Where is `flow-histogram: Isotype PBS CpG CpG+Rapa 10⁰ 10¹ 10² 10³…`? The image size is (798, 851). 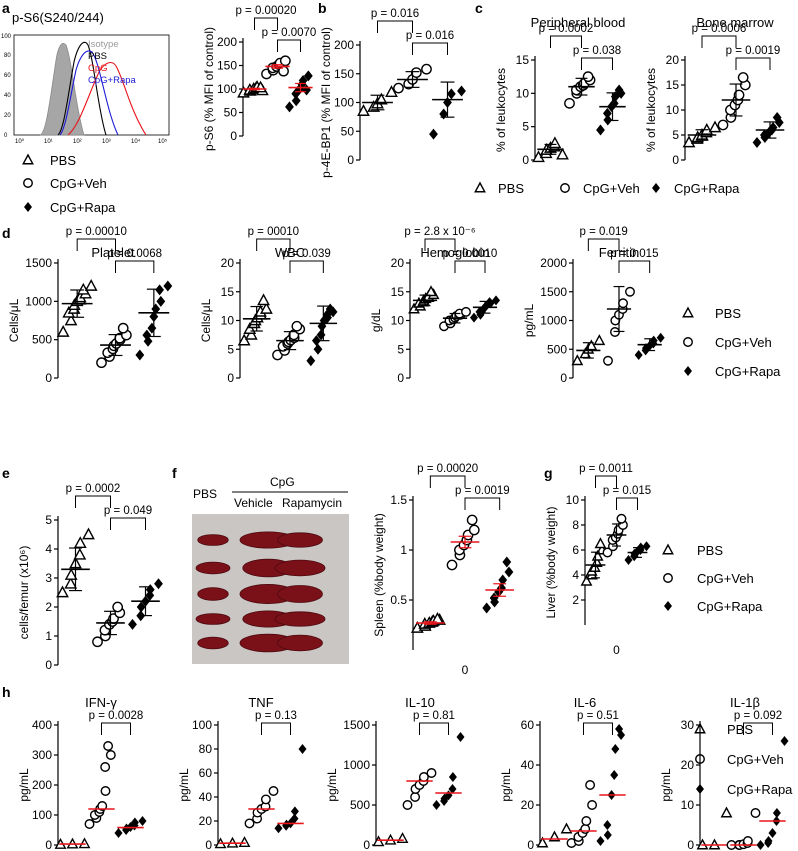 flow-histogram: Isotype PBS CpG CpG+Rapa 10⁰ 10¹ 10² 10³… is located at coordinates (85, 89).